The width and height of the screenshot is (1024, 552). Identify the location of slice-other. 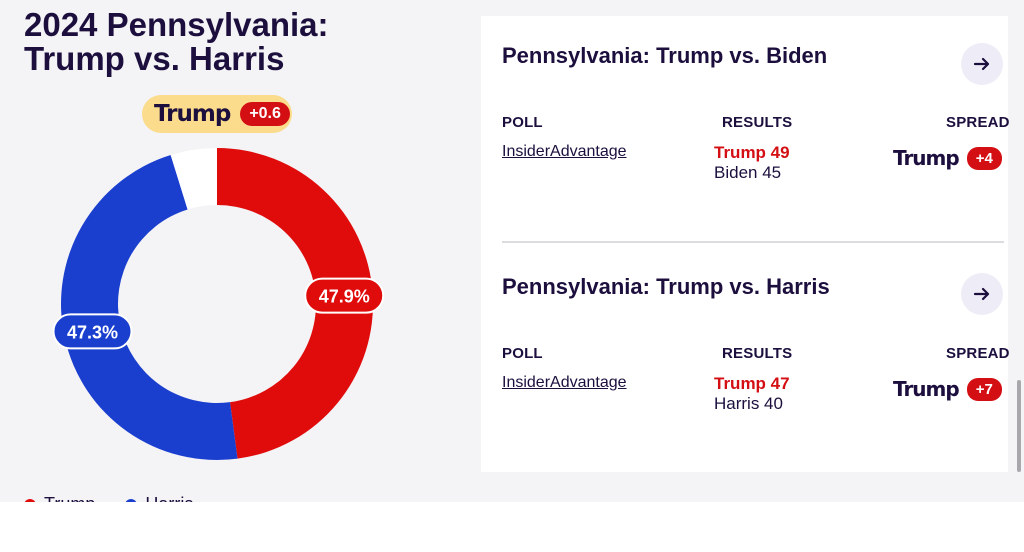
(193, 179).